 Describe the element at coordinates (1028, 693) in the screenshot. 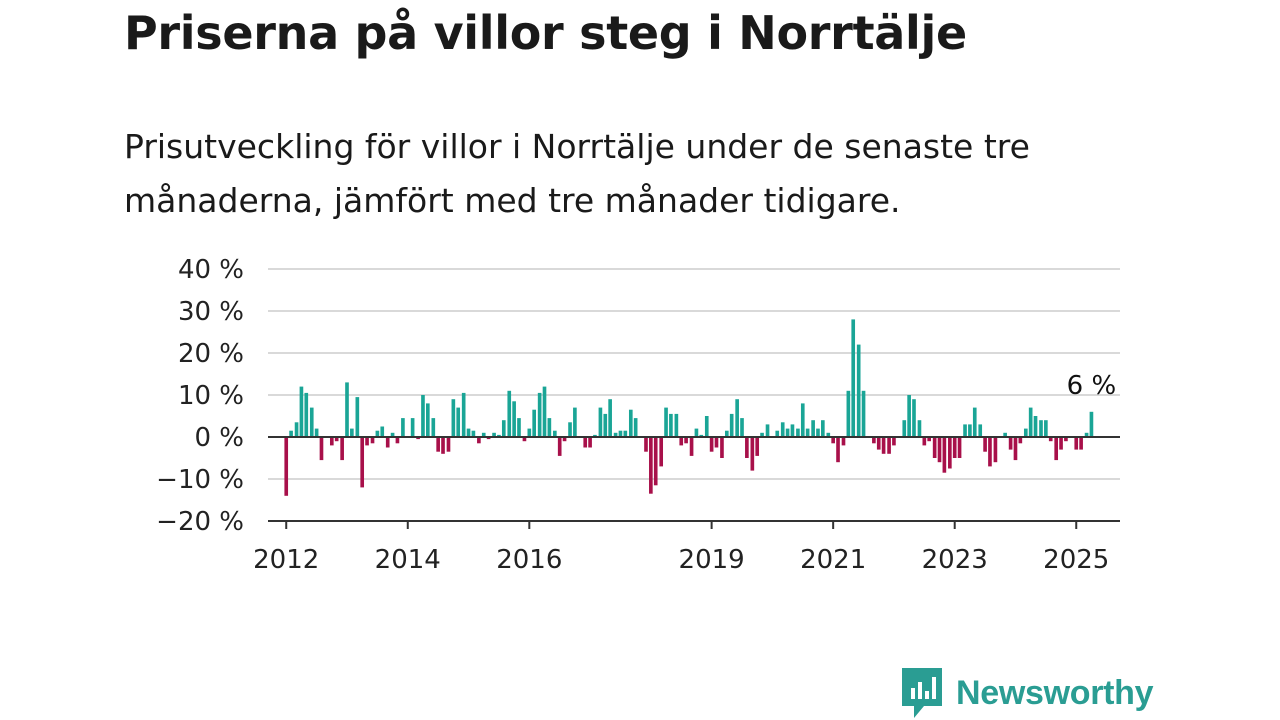

I see `newsworthy-brand: Newsworthy` at that location.